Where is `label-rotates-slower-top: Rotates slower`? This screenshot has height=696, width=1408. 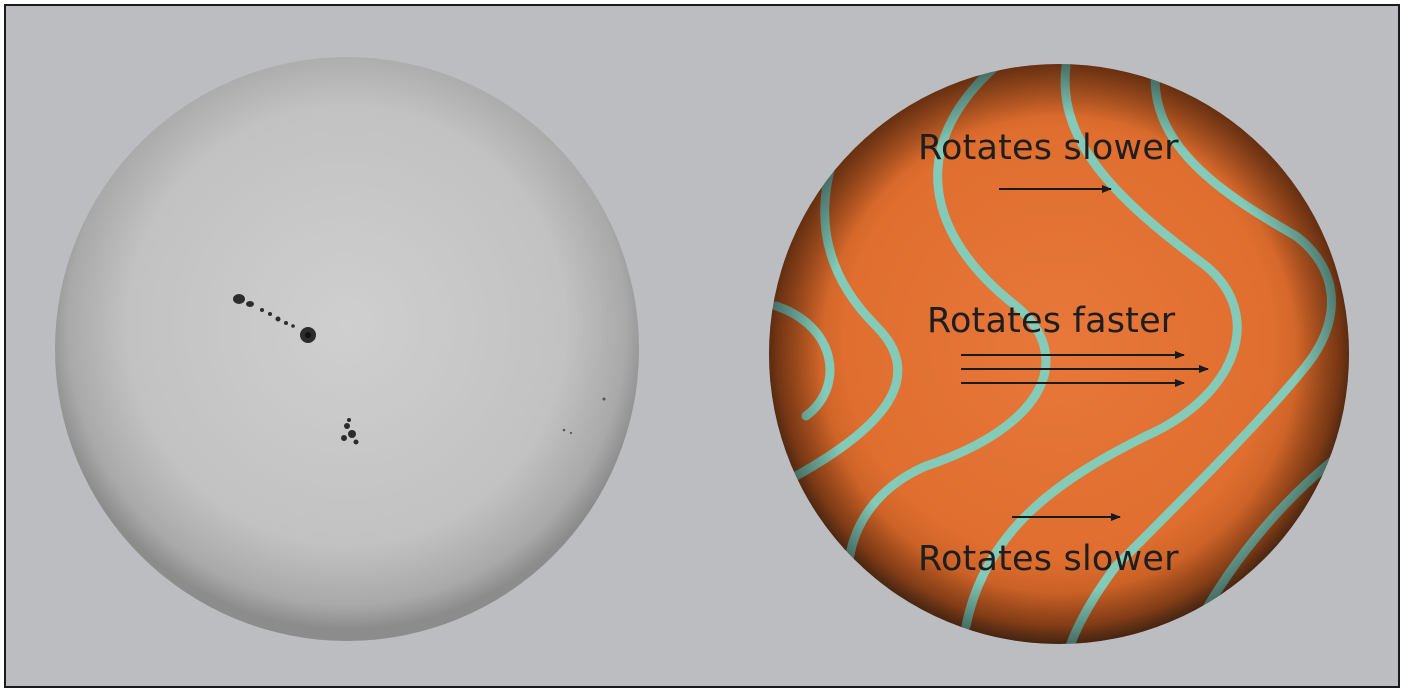 label-rotates-slower-top: Rotates slower is located at coordinates (1048, 148).